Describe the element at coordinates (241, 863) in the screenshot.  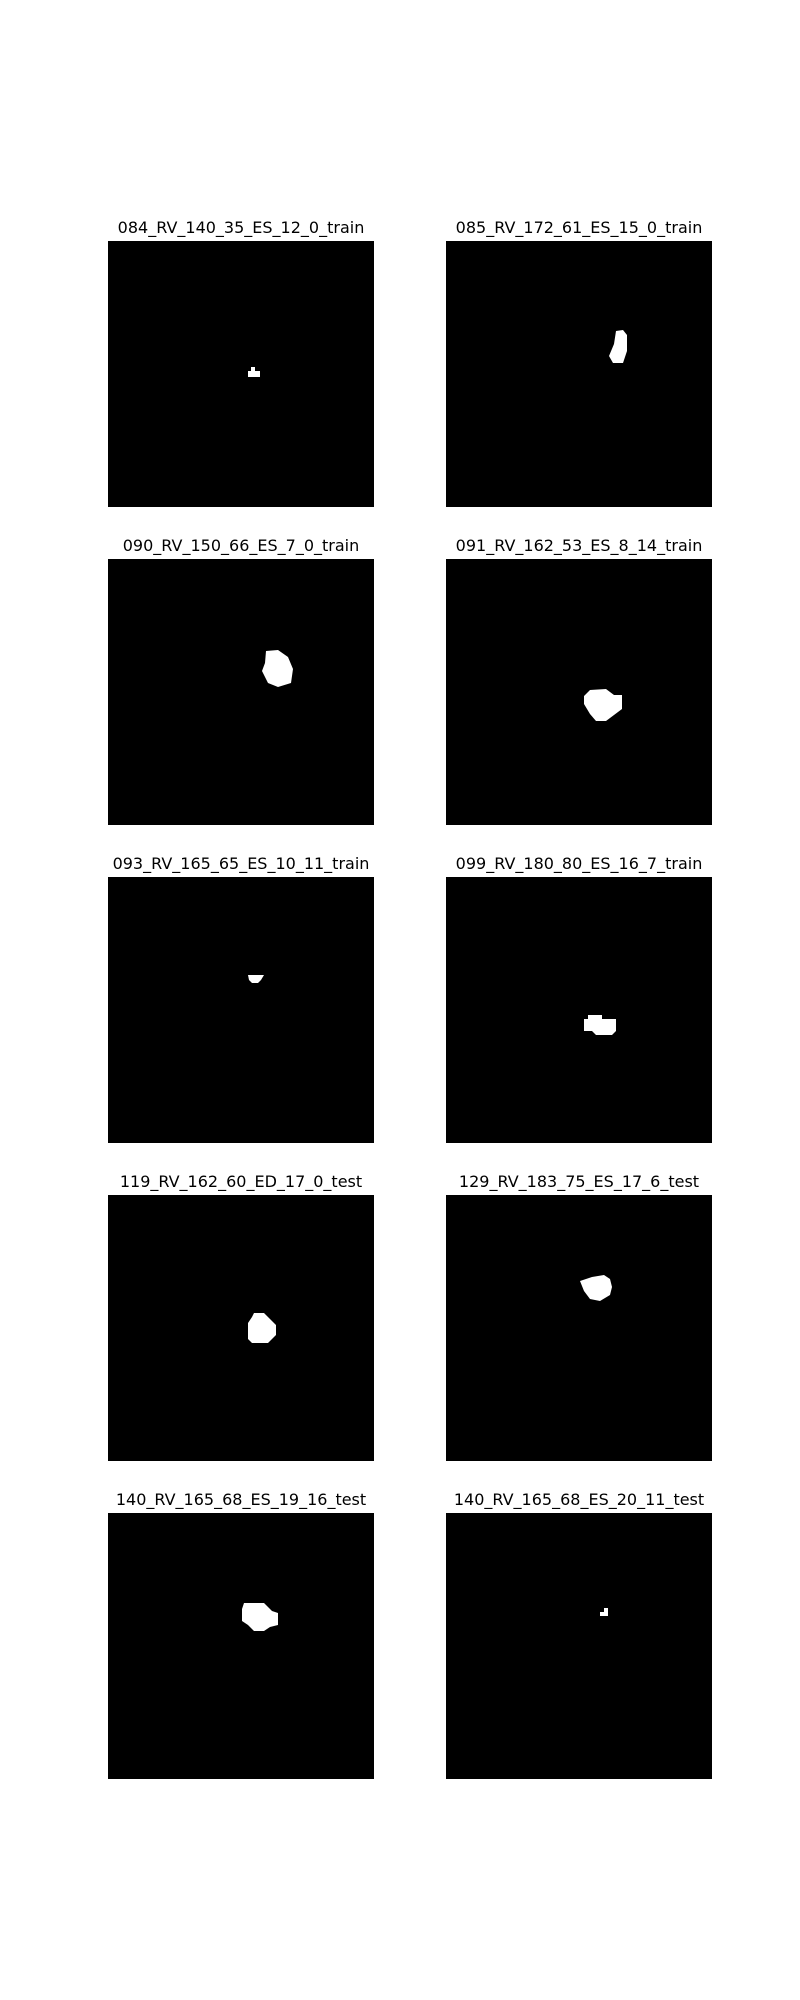
I see `panel-title: 093_RV_165_65_ES_10_11_train` at that location.